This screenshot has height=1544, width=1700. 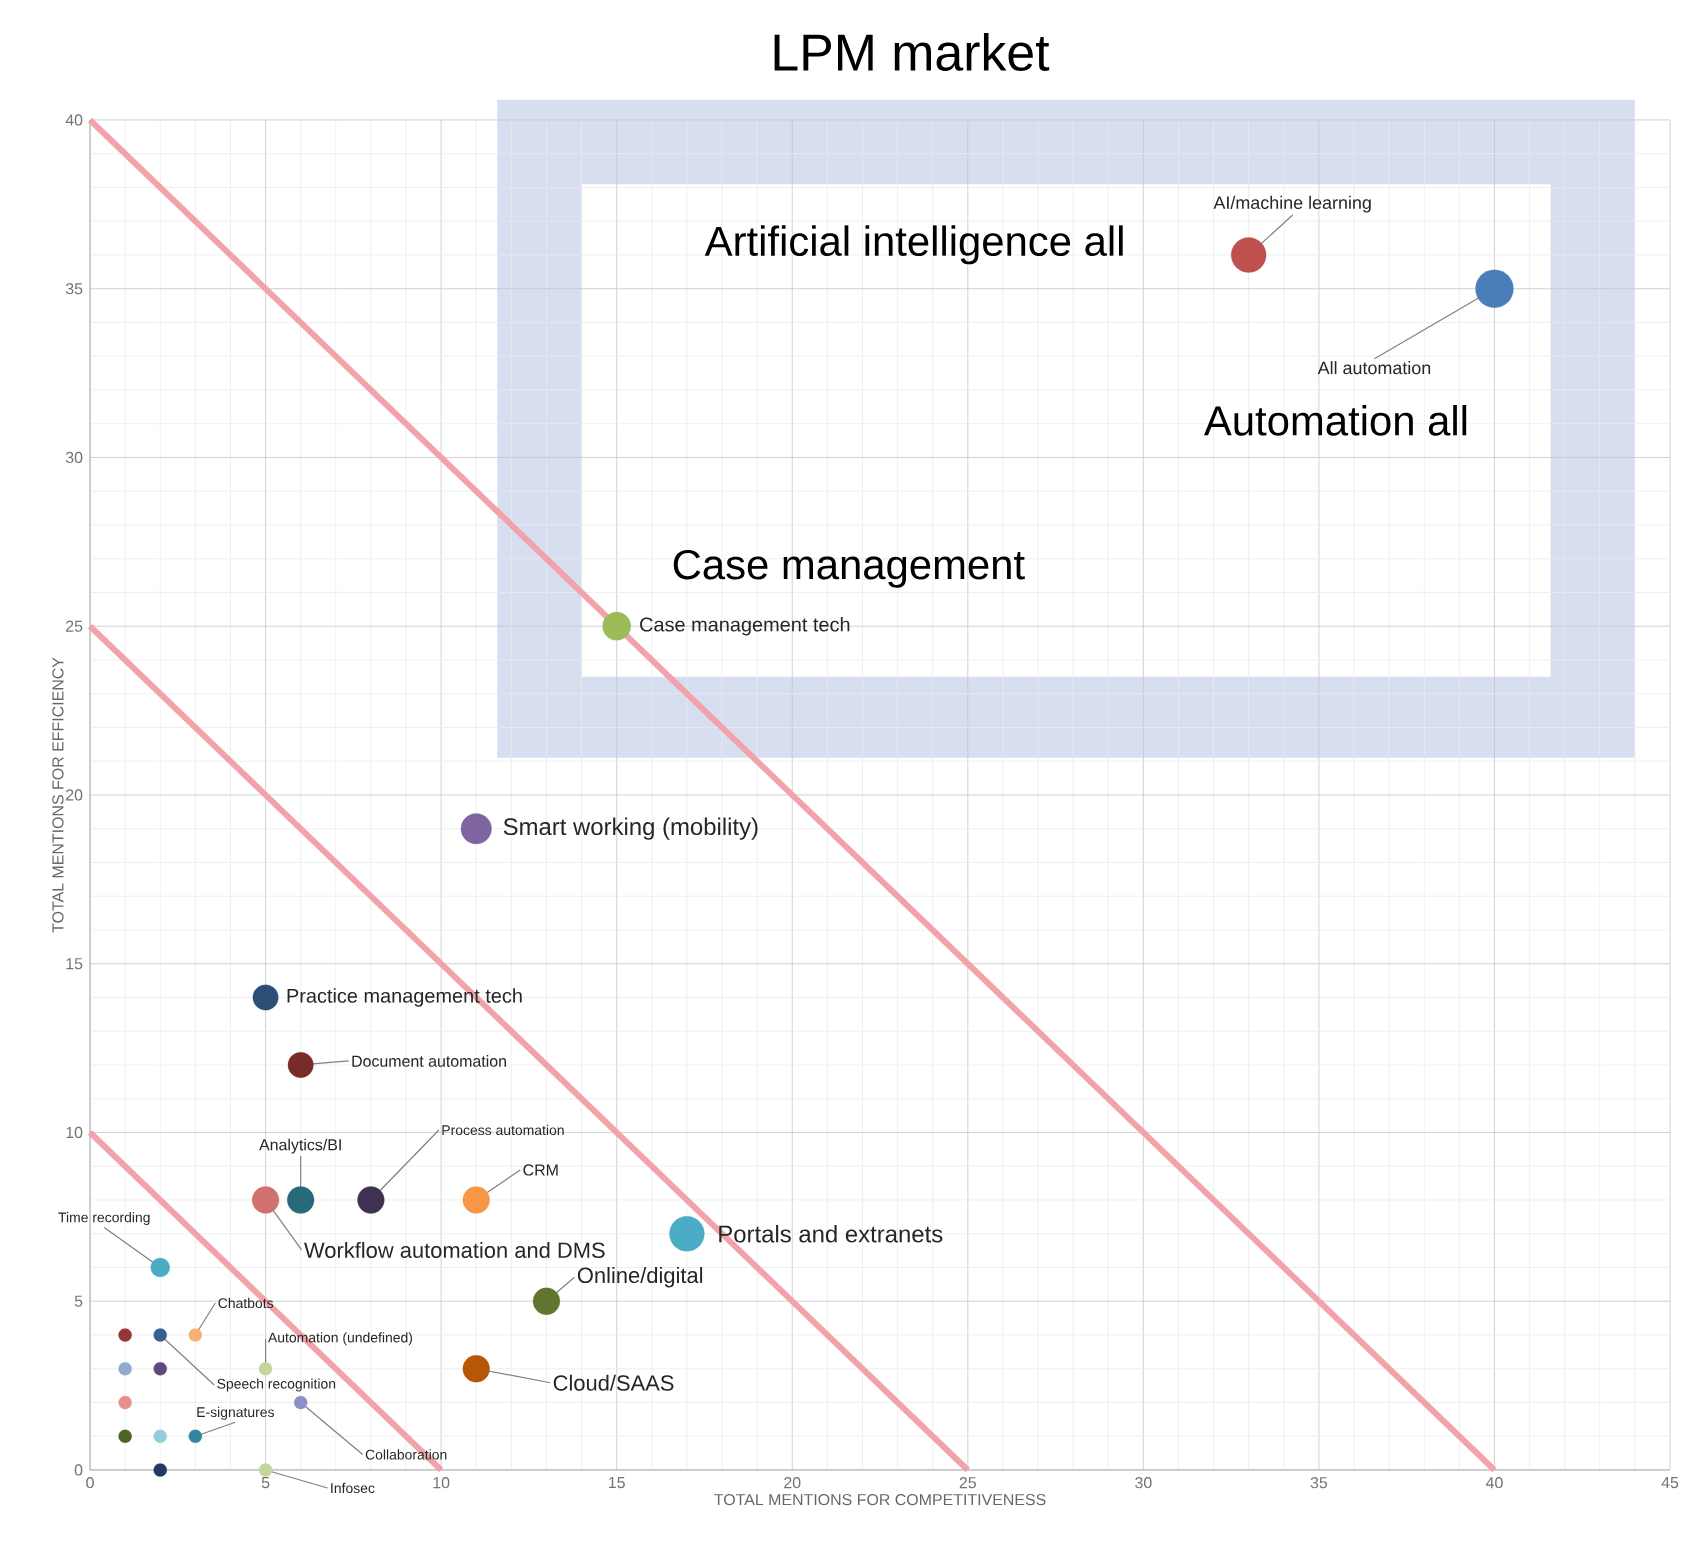 I want to click on annotation: Portals and extranets, so click(x=831, y=1233).